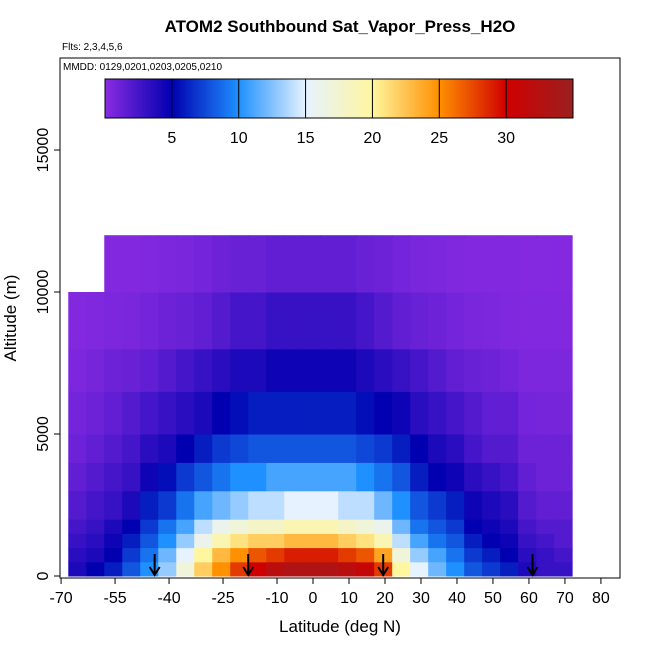 This screenshot has width=650, height=650. What do you see at coordinates (92, 47) in the screenshot?
I see `subtitle: Flts: 2,3,4,5,6` at bounding box center [92, 47].